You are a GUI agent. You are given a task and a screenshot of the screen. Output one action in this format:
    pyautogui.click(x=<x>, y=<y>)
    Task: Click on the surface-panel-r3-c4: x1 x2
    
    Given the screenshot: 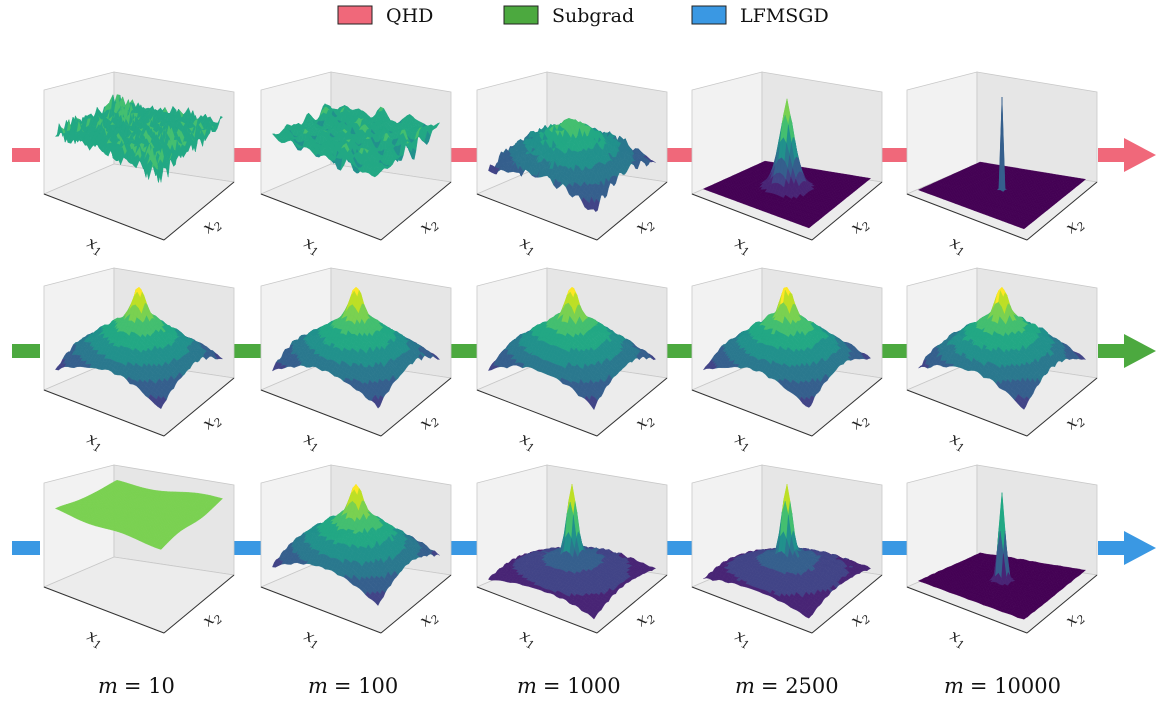 What is the action you would take?
    pyautogui.click(x=786, y=558)
    